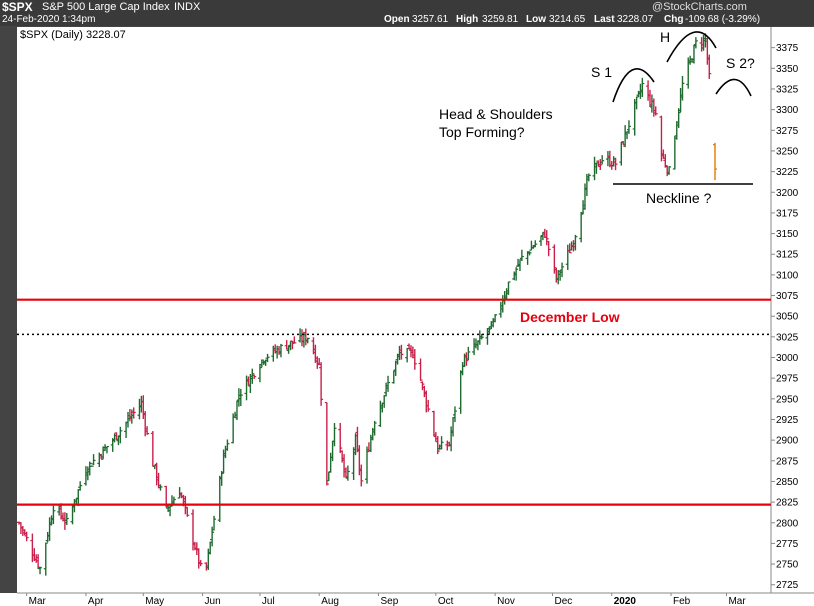 This screenshot has height=606, width=814. I want to click on open-label: Open, so click(397, 19).